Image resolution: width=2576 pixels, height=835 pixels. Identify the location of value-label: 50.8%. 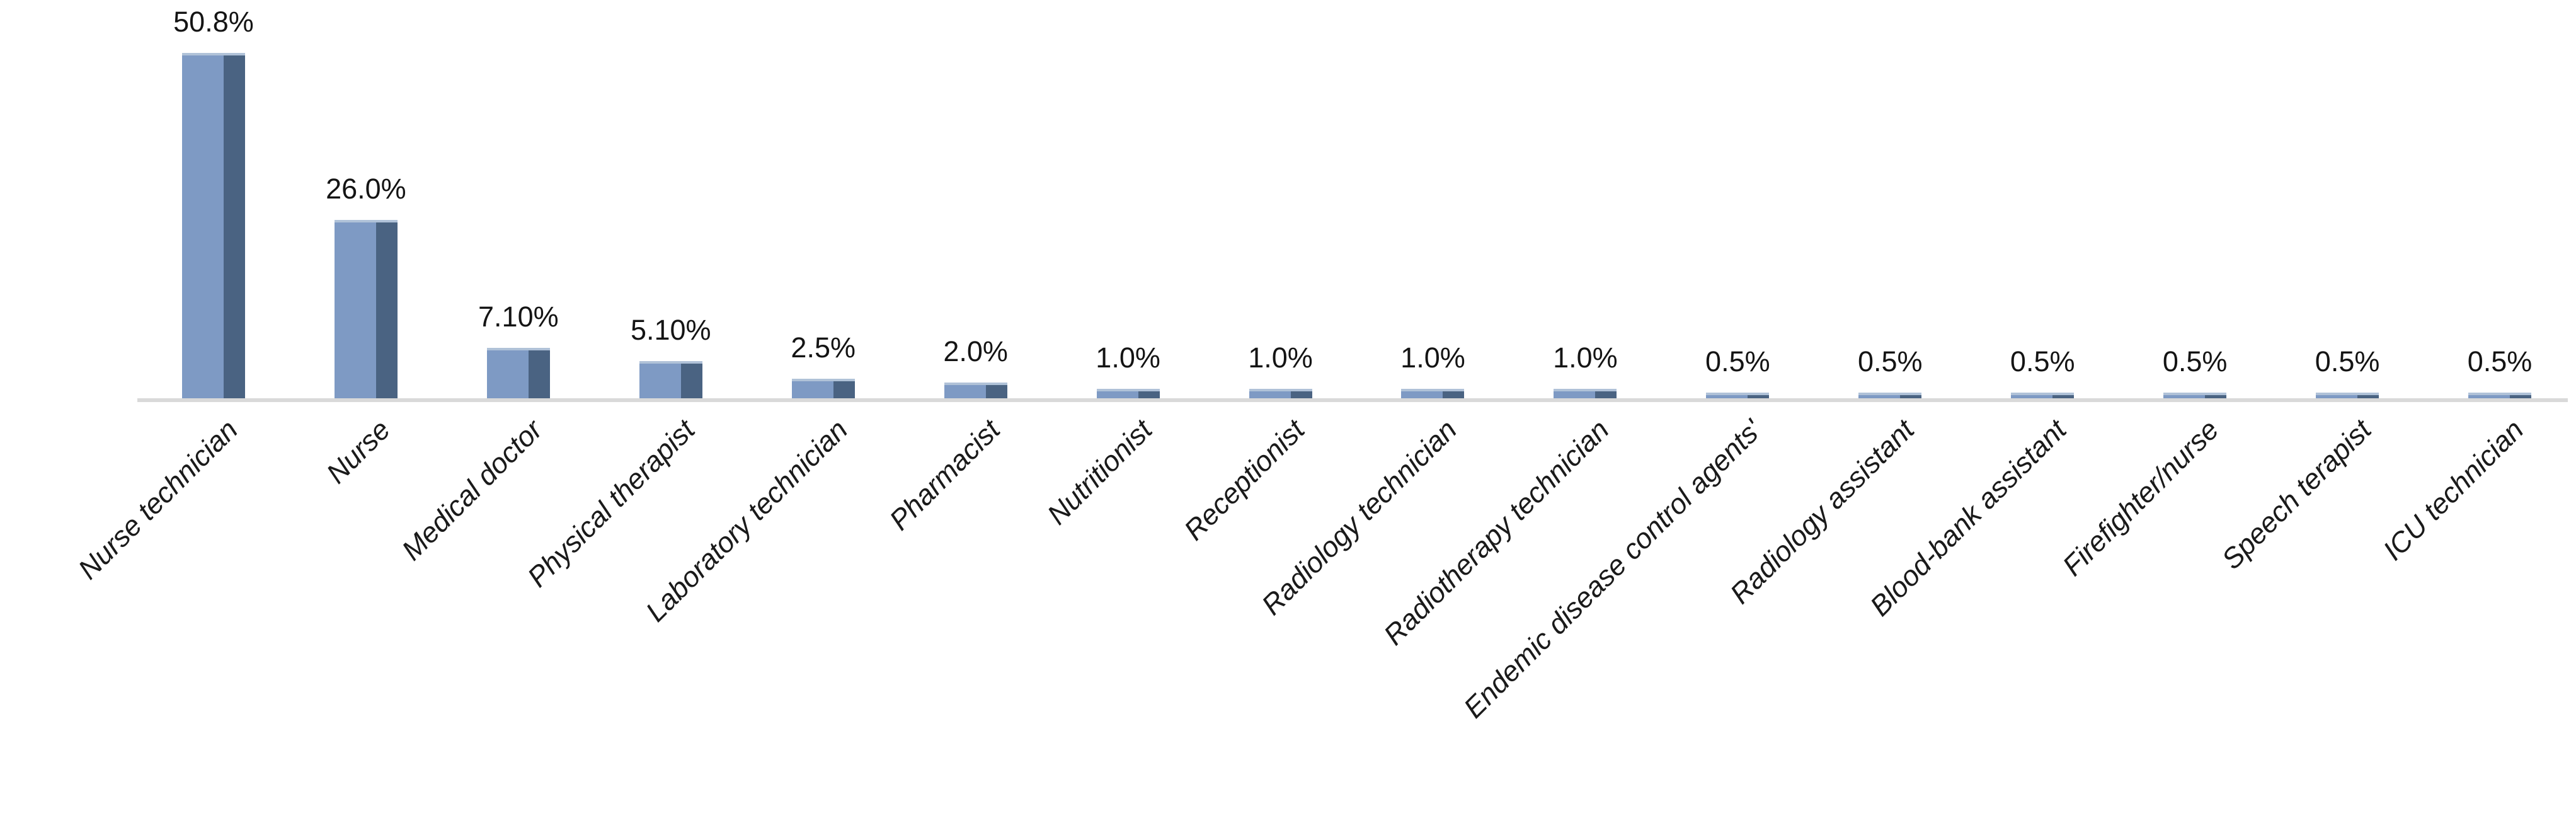
(213, 21).